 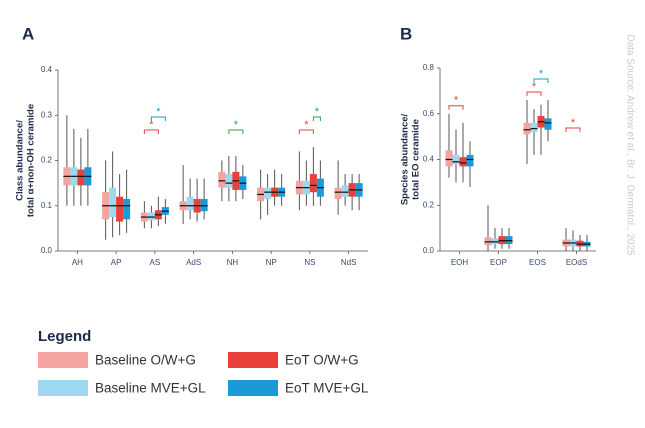 I want to click on panel-label: B, so click(x=406, y=33).